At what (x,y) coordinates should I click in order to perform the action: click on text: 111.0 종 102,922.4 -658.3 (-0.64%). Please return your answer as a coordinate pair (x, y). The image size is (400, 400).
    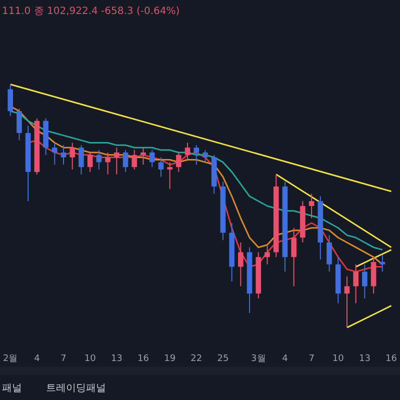
    Looking at the image, I should click on (91, 12).